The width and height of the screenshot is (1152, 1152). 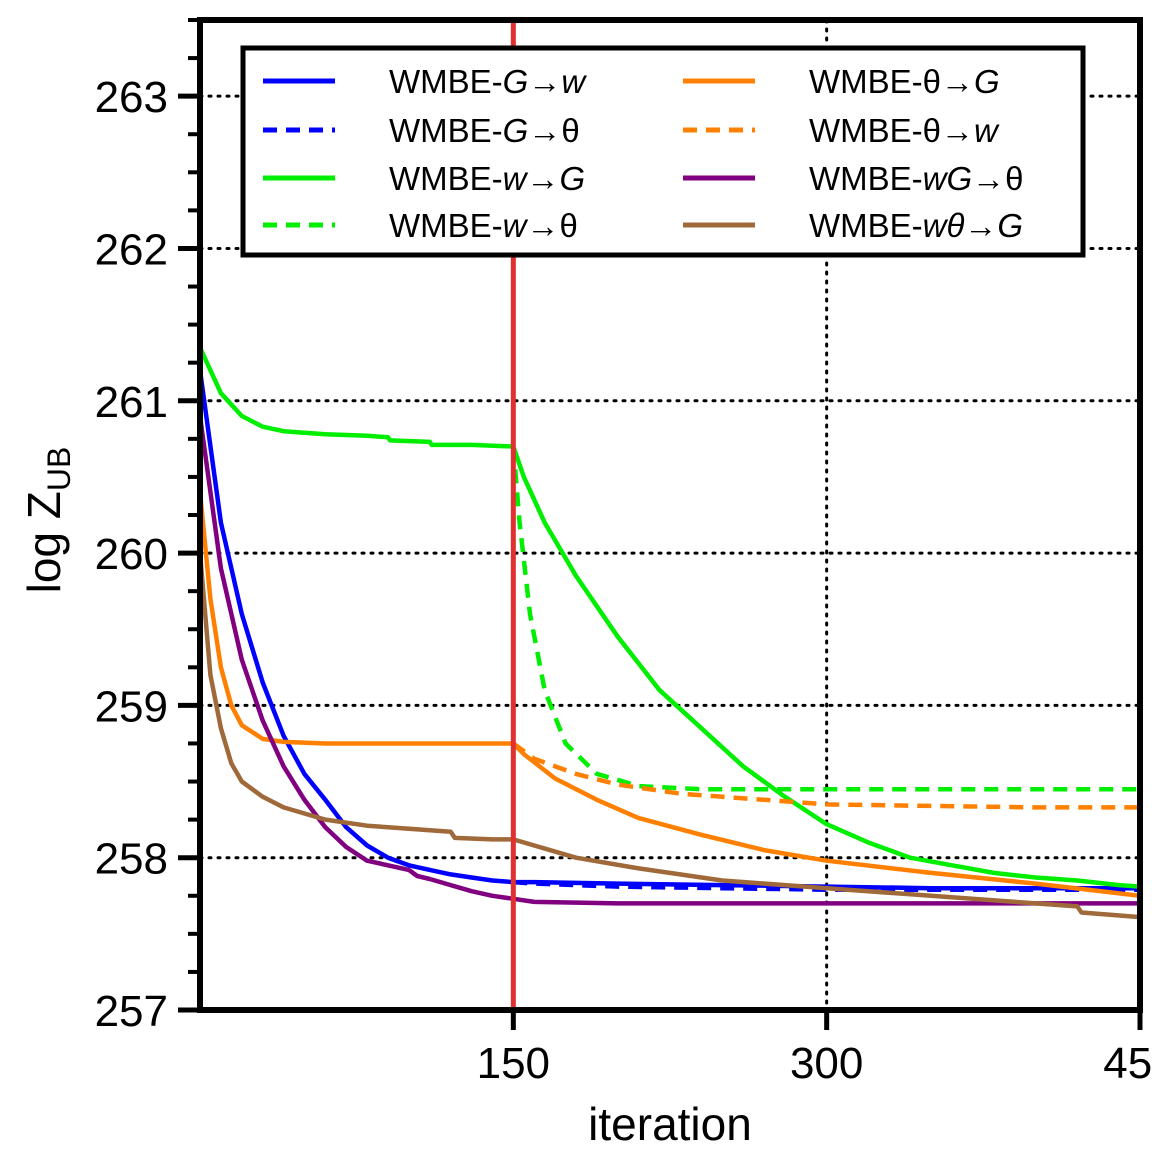 I want to click on legend-label-part: wθ, so click(x=944, y=225).